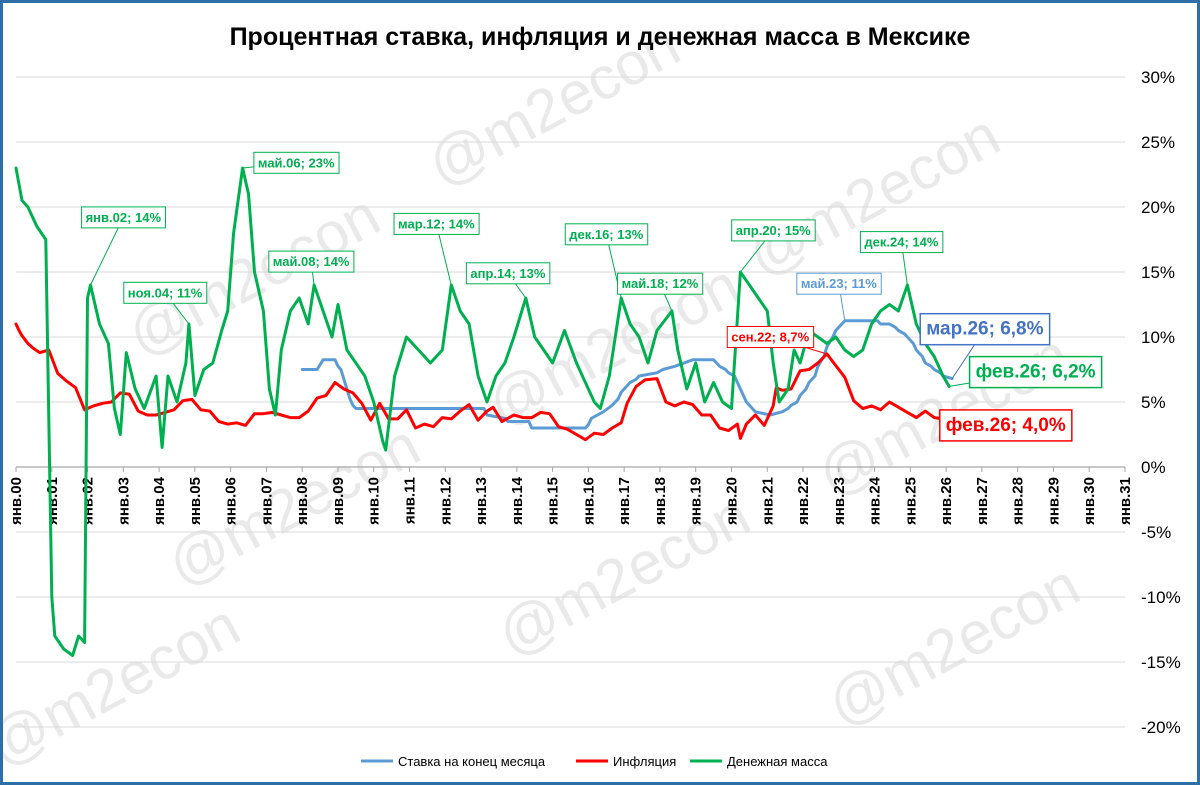 Image resolution: width=1200 pixels, height=785 pixels. Describe the element at coordinates (982, 501) in the screenshot. I see `x-tick-label: янв.27` at that location.